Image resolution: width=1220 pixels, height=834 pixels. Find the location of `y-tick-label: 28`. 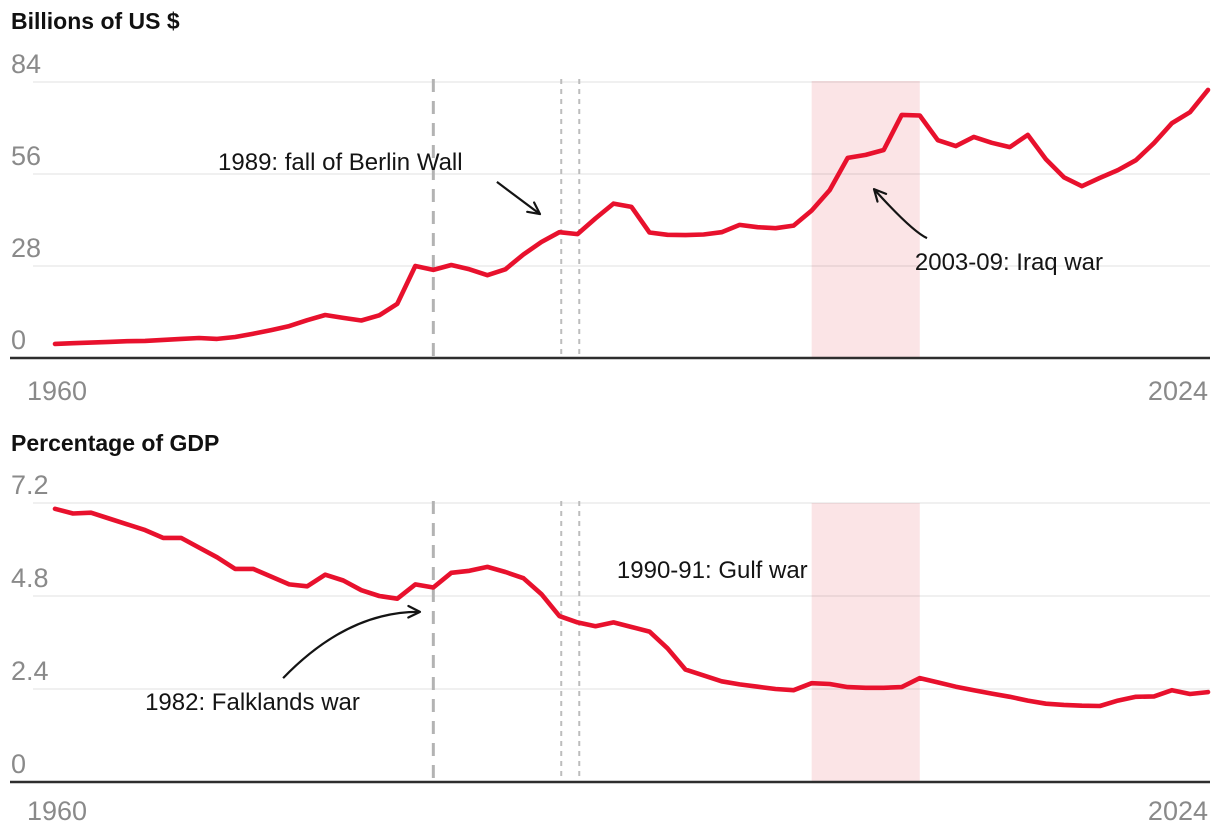

y-tick-label: 28 is located at coordinates (26, 248).